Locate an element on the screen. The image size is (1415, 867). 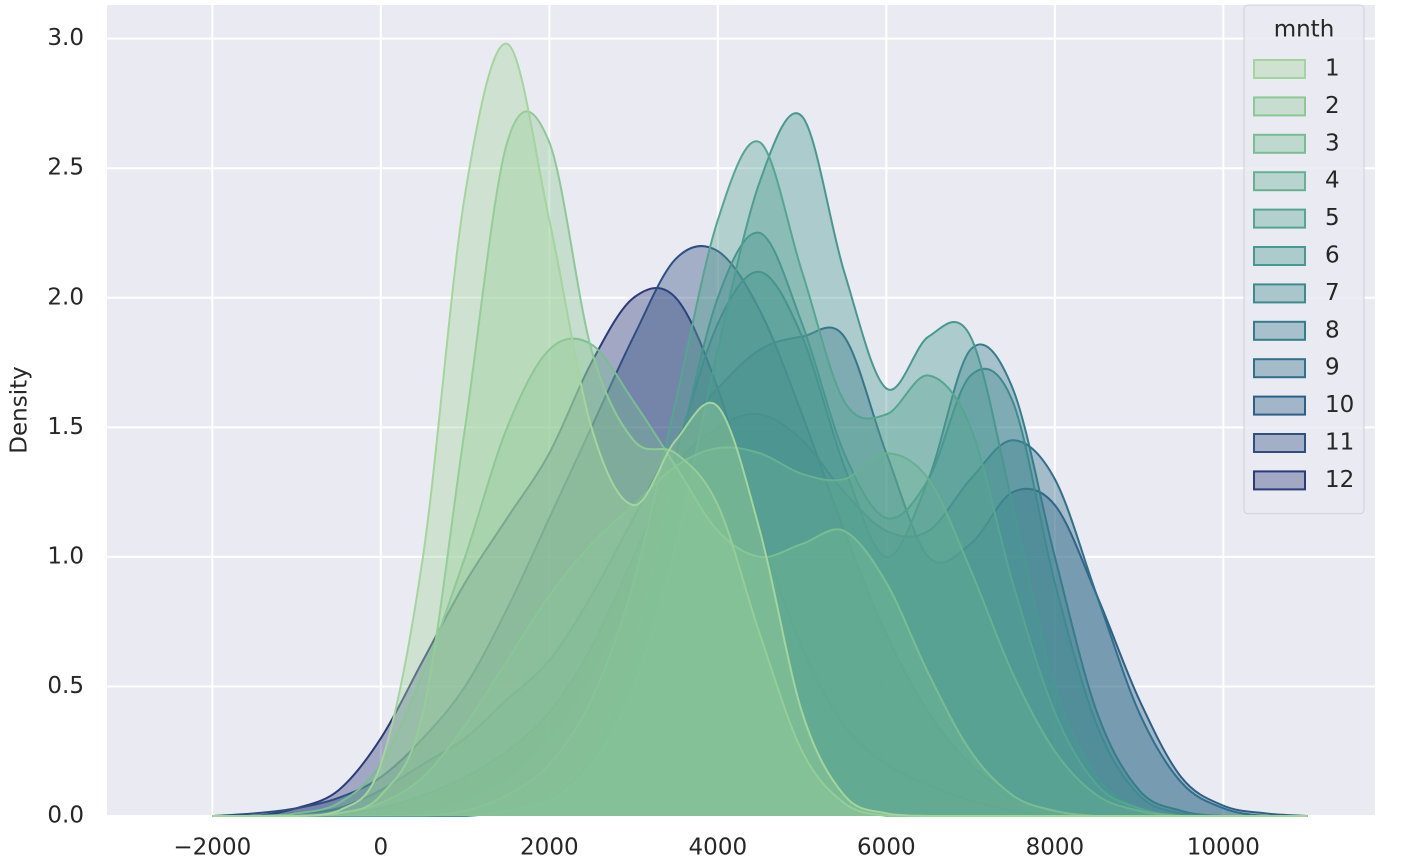
legend-title: mnth is located at coordinates (1304, 30).